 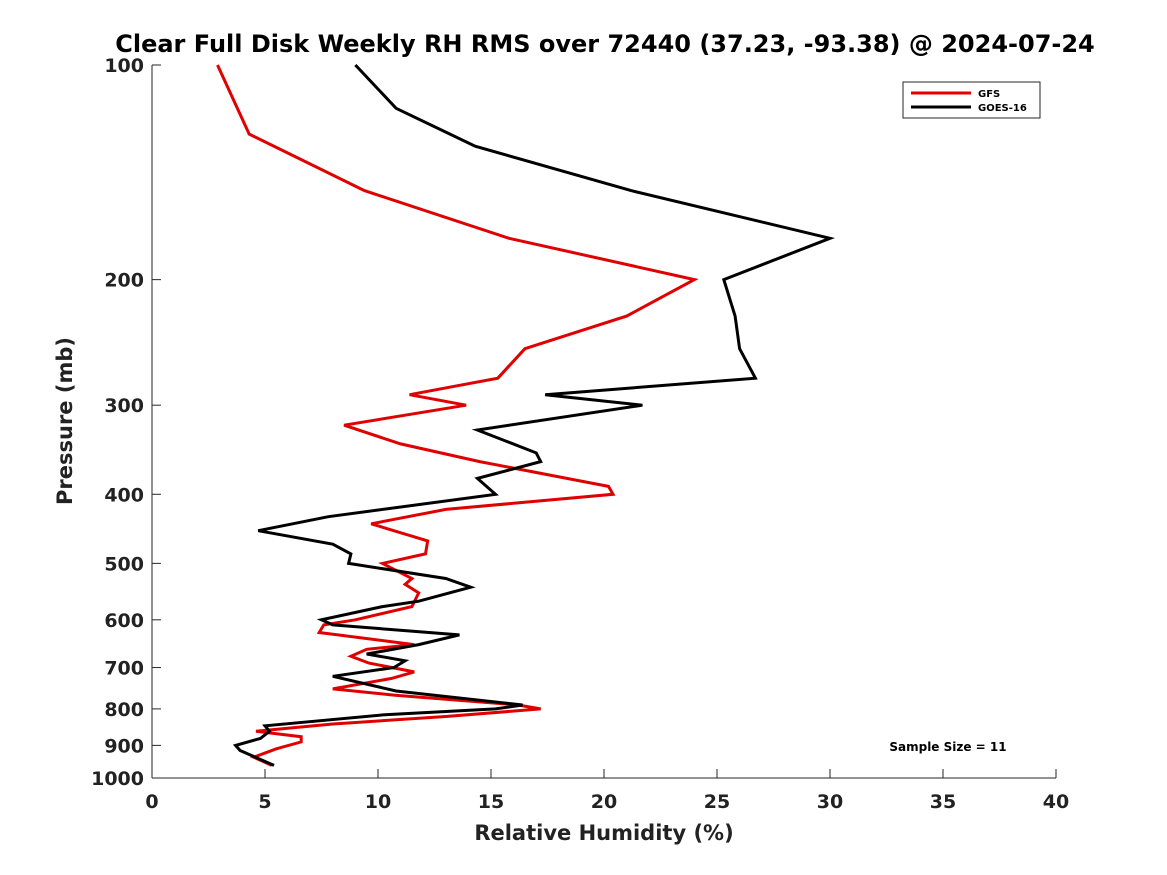 I want to click on x-tick-label: 40, so click(x=1056, y=802).